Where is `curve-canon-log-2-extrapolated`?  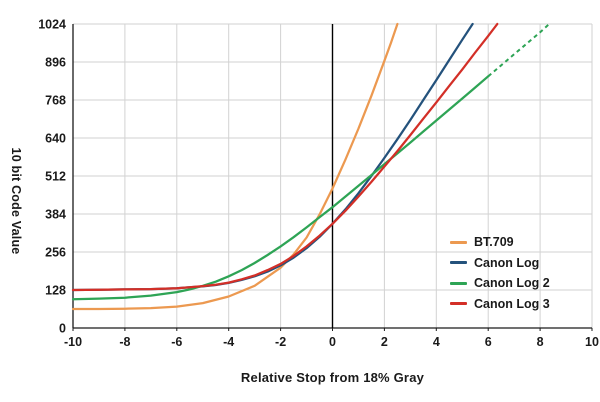
curve-canon-log-2-extrapolated is located at coordinates (518, 50).